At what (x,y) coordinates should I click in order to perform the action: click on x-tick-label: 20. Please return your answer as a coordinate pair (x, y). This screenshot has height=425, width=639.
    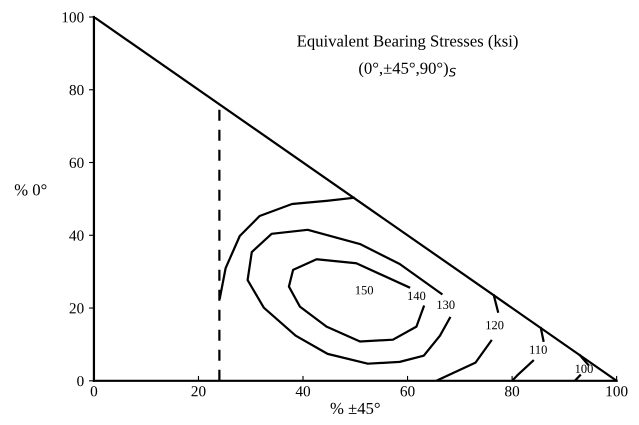
    Looking at the image, I should click on (199, 391).